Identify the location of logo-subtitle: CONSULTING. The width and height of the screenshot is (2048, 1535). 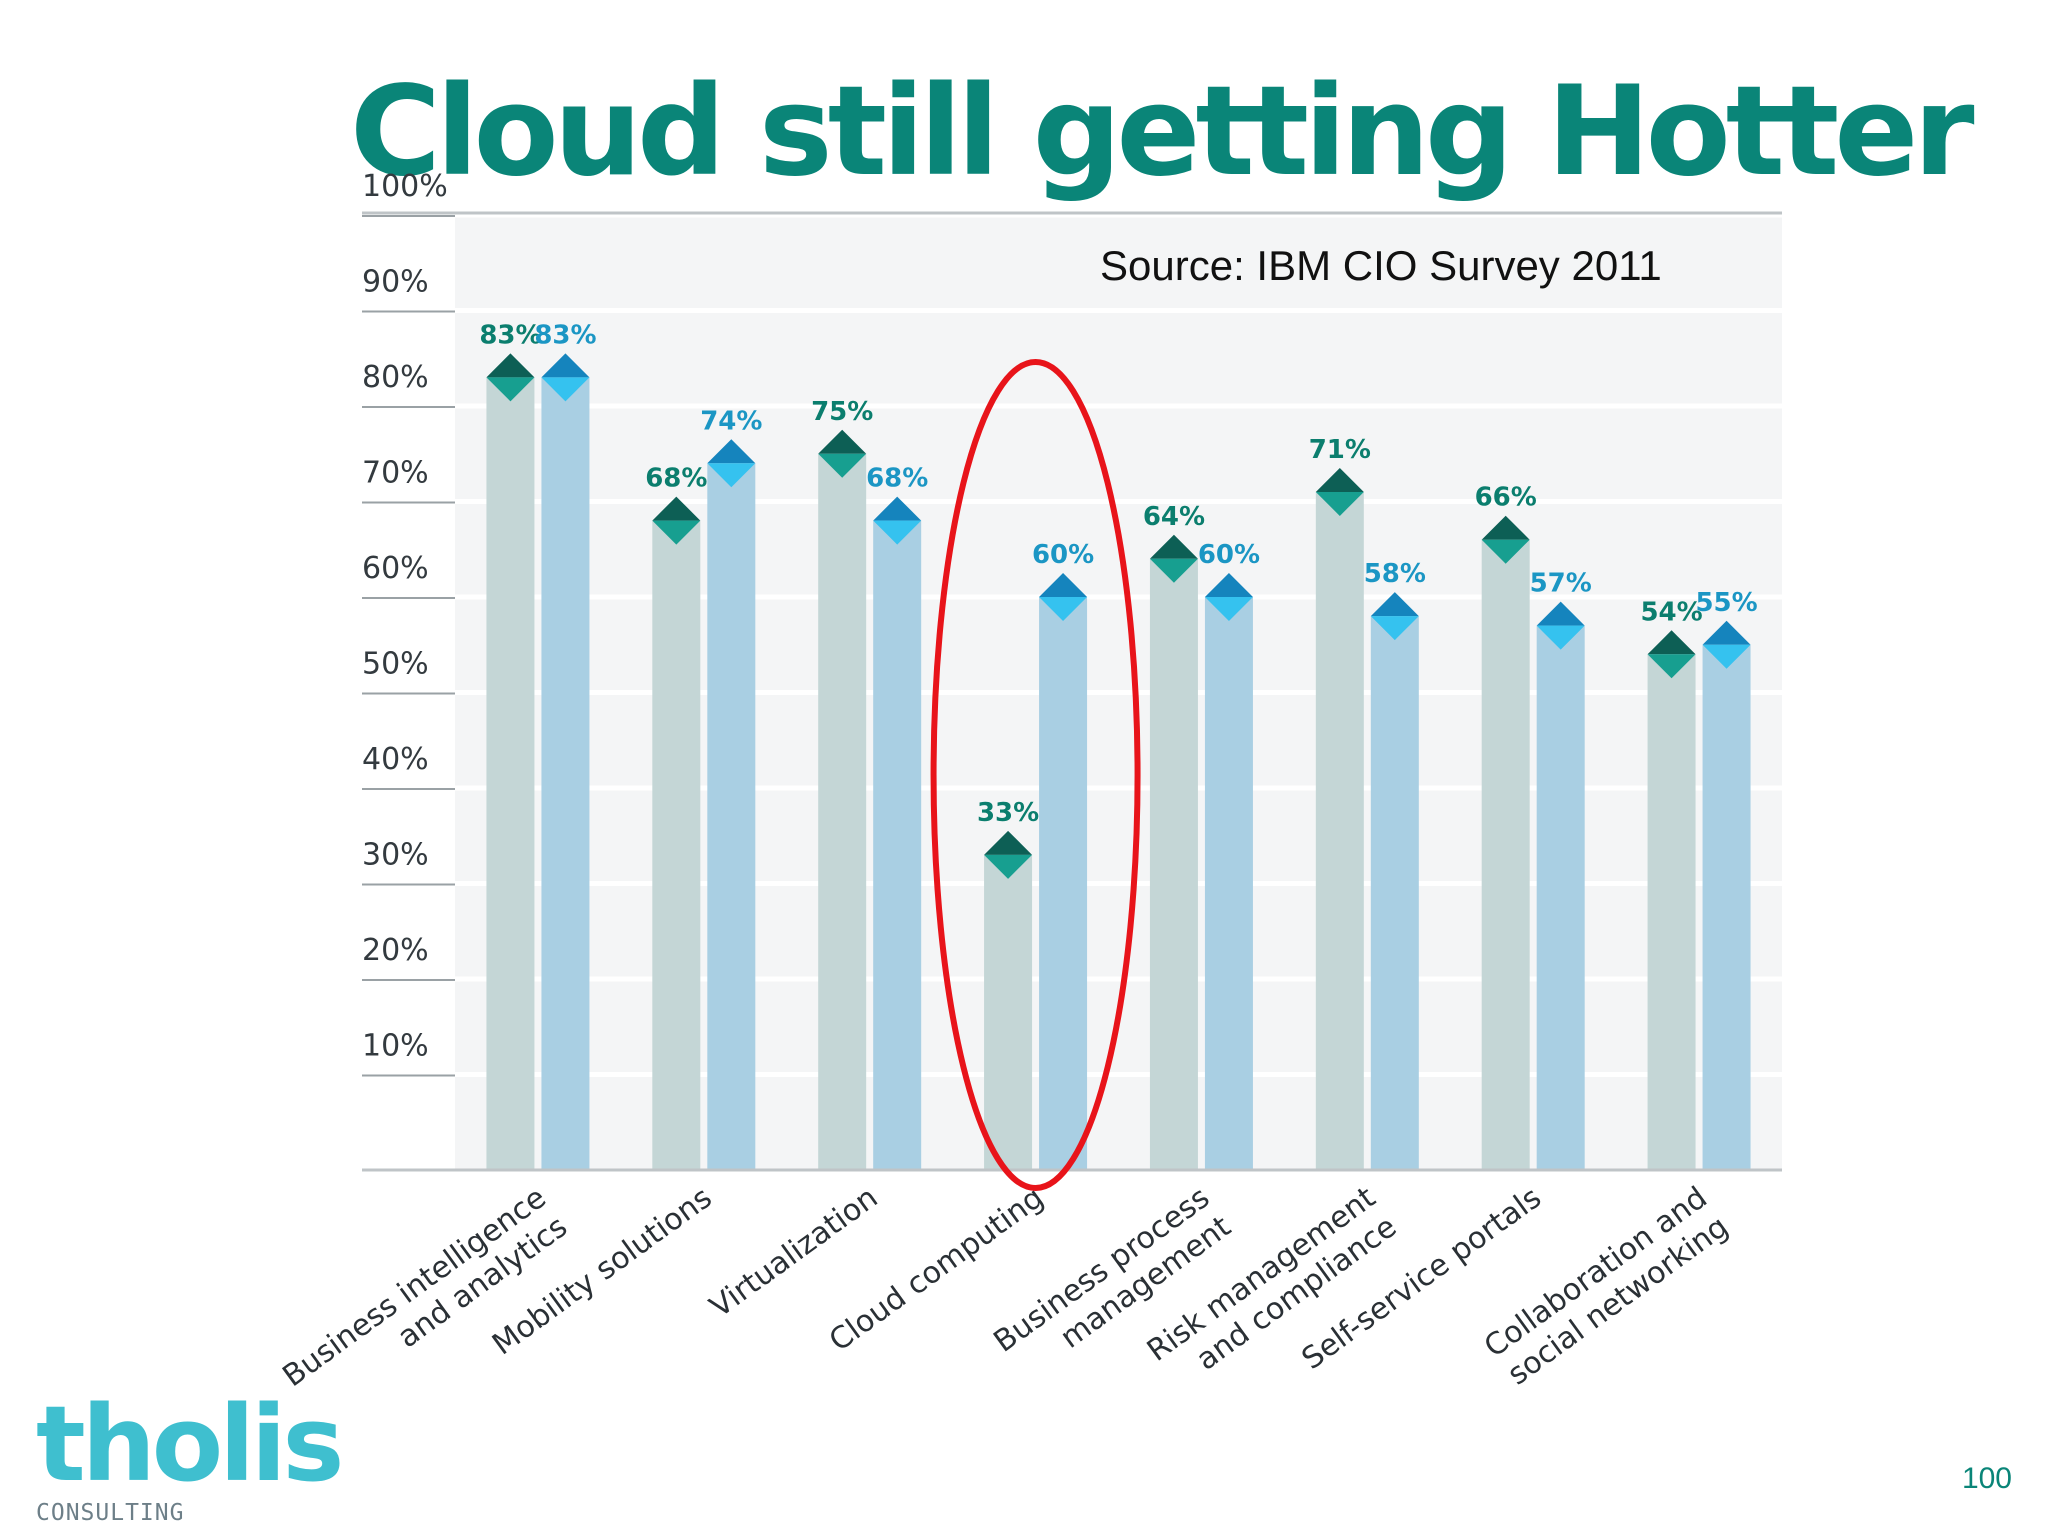
(110, 1513).